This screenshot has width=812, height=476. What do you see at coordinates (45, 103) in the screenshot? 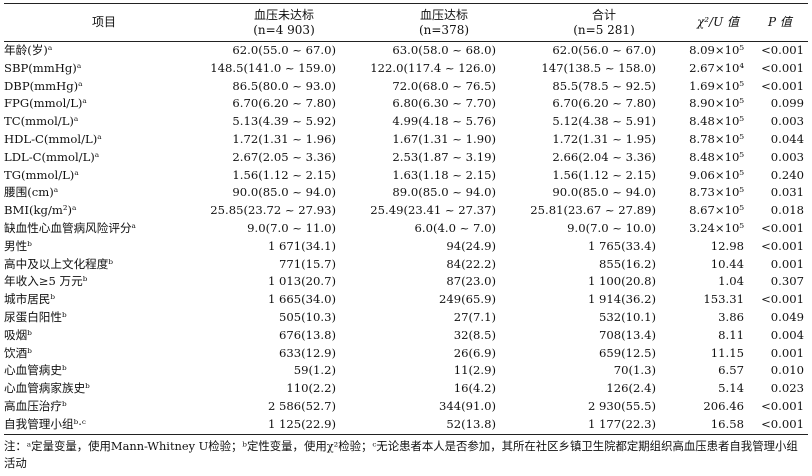
I see `cell-item: FPG(mmol/L)ᵃ` at bounding box center [45, 103].